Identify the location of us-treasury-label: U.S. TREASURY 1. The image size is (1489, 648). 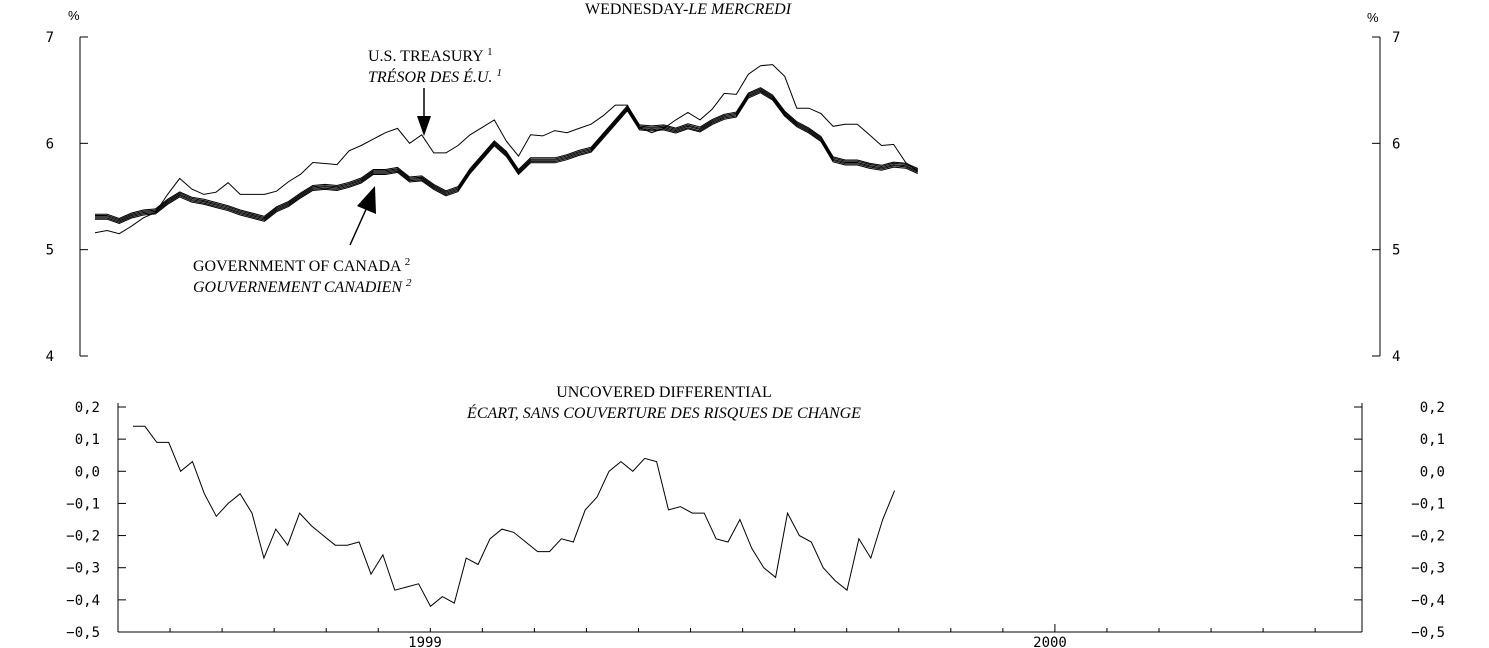
(430, 55).